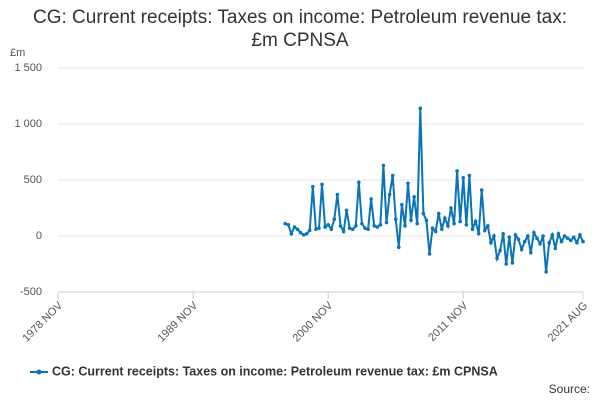 The image size is (600, 400). I want to click on x-tick-label: 1978 NOV, so click(42, 321).